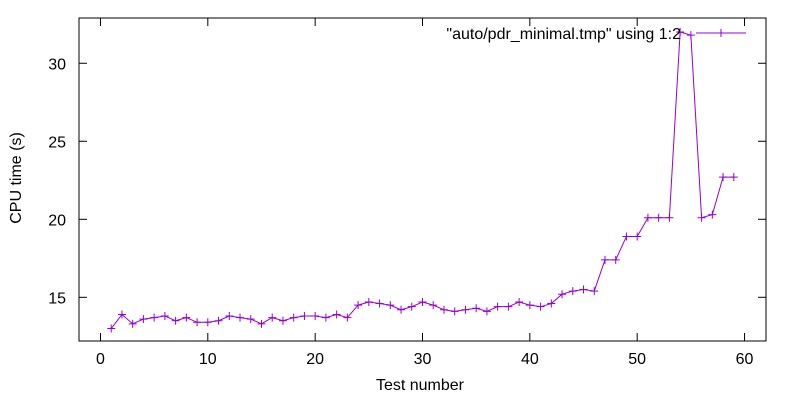 The width and height of the screenshot is (800, 400). Describe the element at coordinates (57, 64) in the screenshot. I see `y-tick-label: 30` at that location.